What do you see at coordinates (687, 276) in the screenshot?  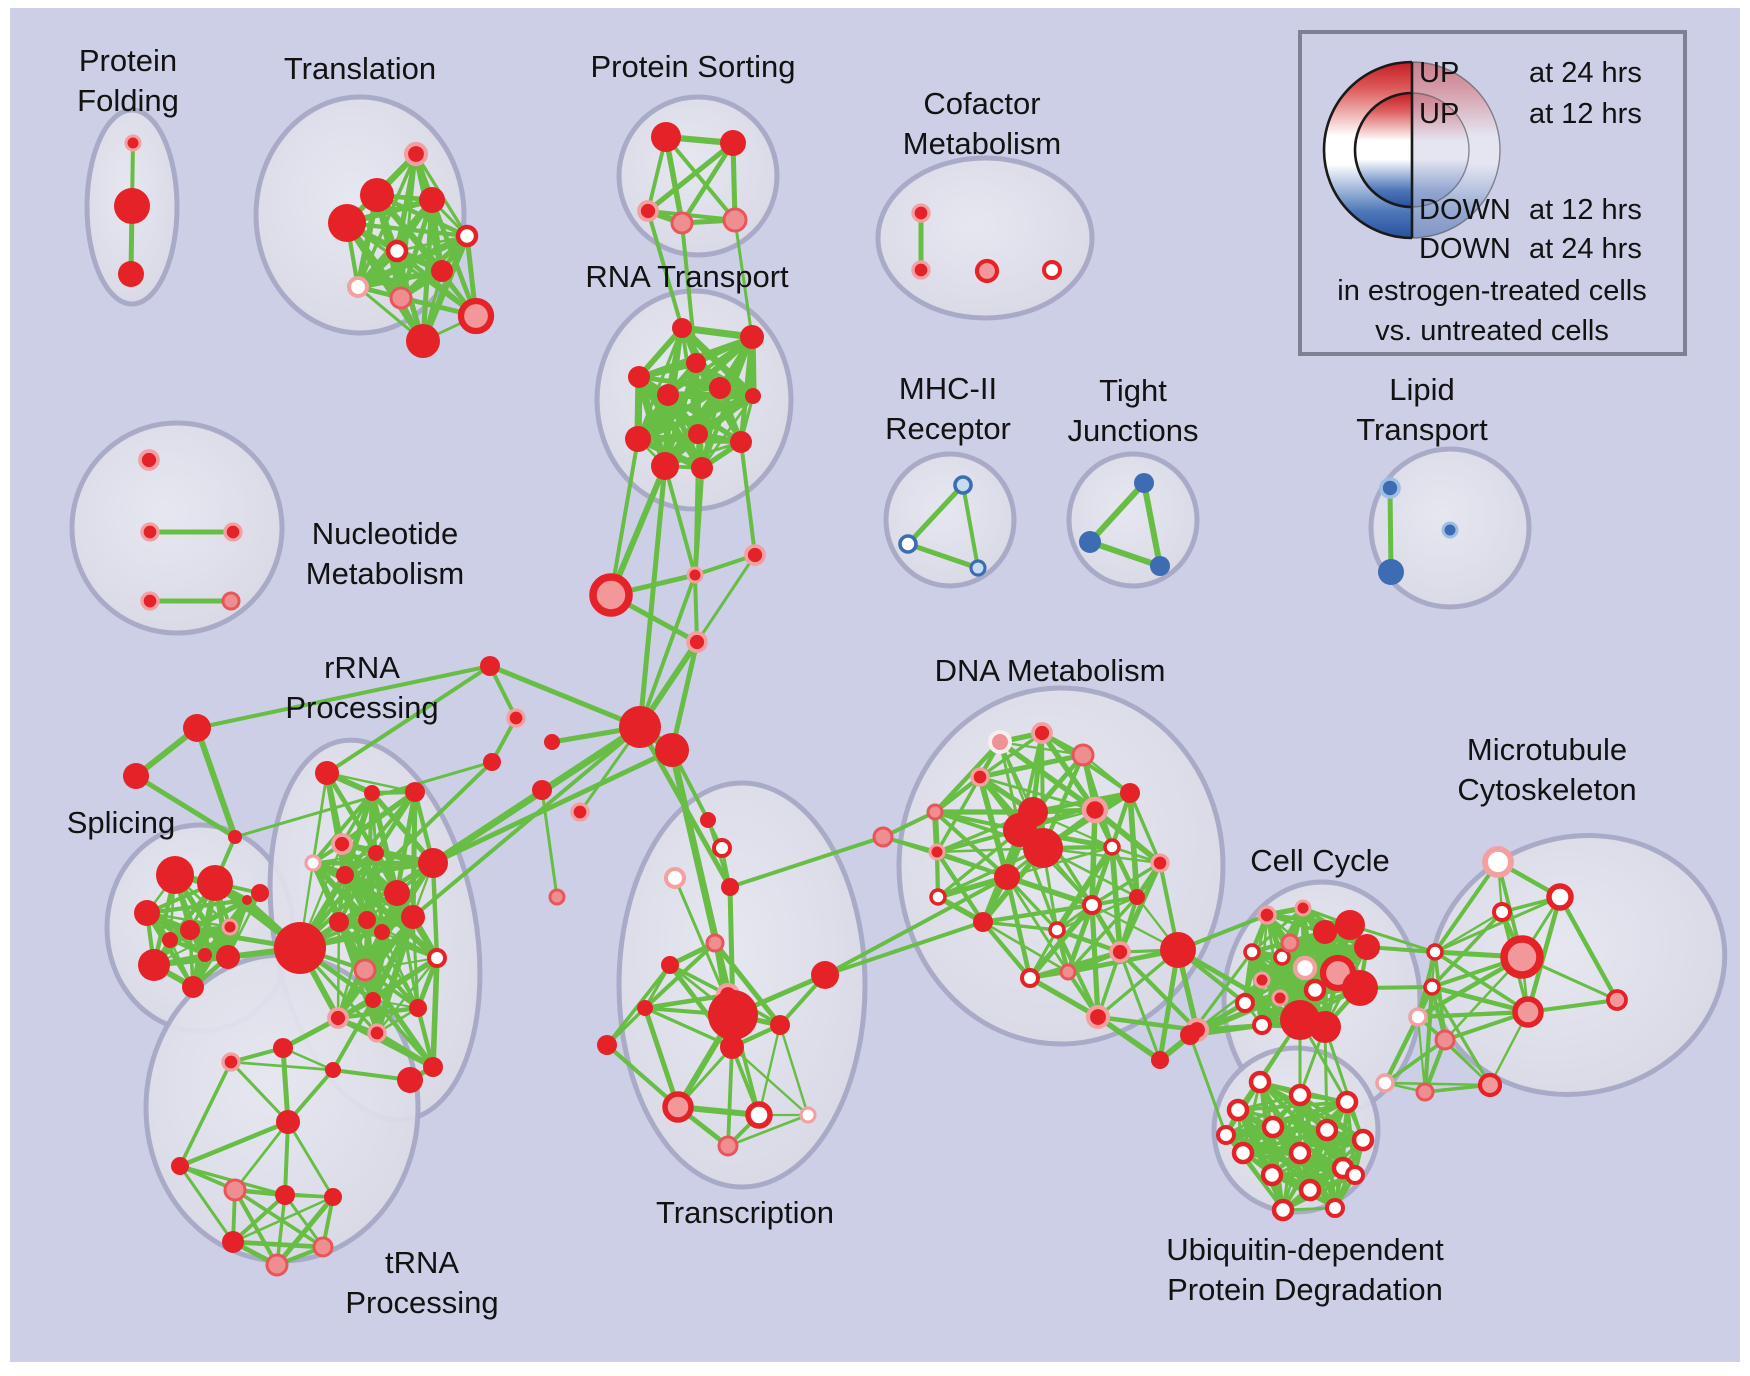 I see `cluster-label-line: RNA Transport` at bounding box center [687, 276].